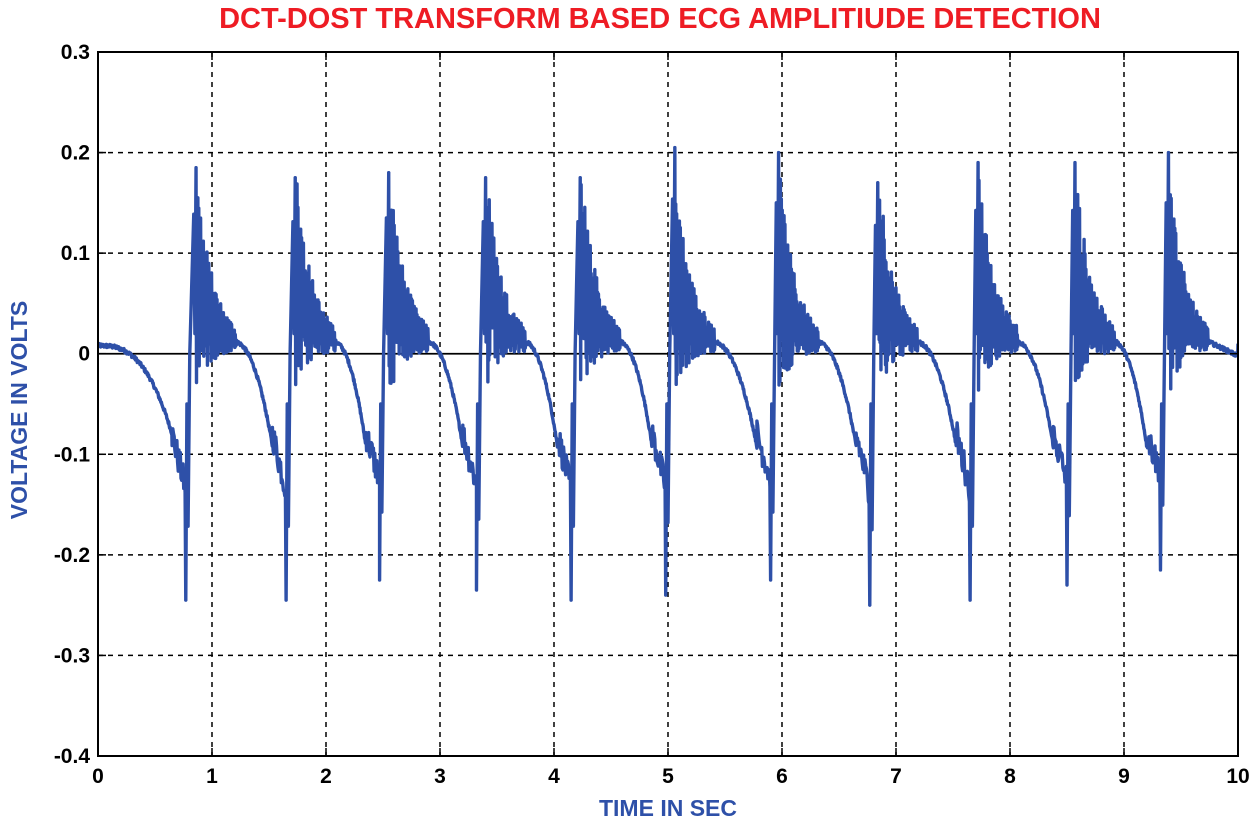 This screenshot has width=1255, height=826. Describe the element at coordinates (440, 776) in the screenshot. I see `x-tick-label: 3` at that location.